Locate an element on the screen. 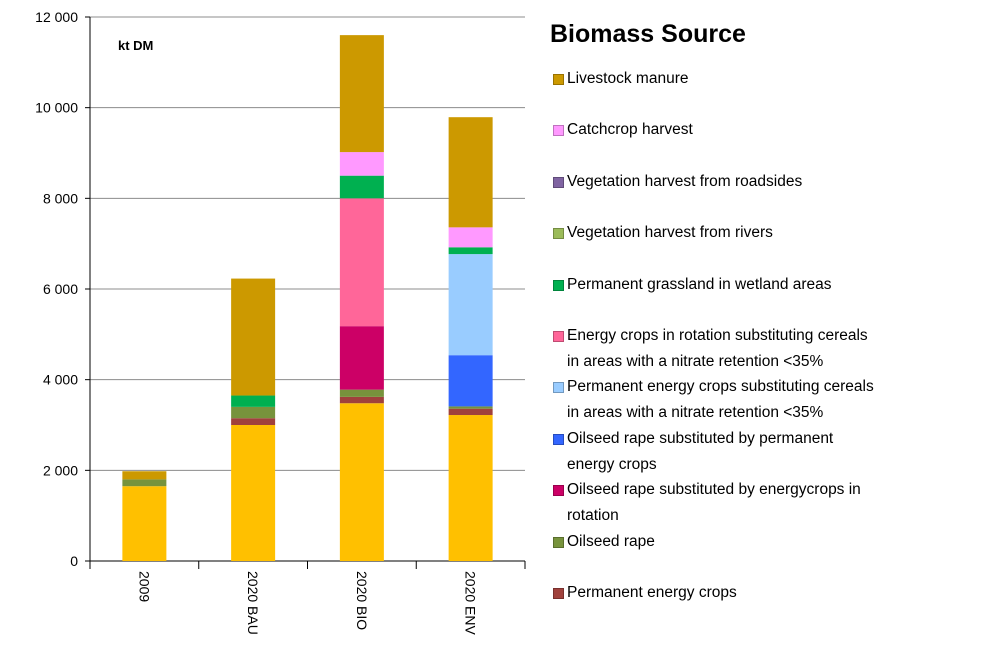  y-tick-label: 12 000 is located at coordinates (56, 17).